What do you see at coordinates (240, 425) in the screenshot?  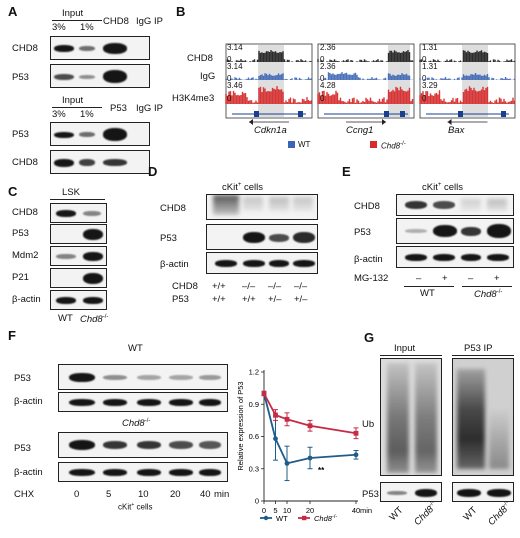 I see `y-axis-label: Relative expression of P53` at bounding box center [240, 425].